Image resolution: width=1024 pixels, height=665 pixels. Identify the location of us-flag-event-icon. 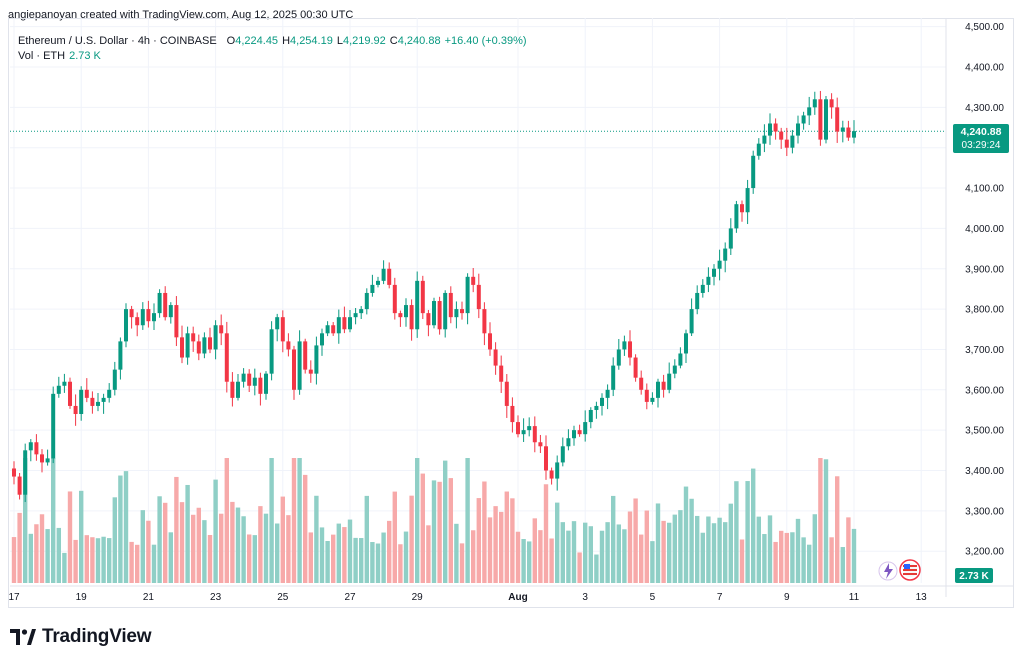
(910, 570).